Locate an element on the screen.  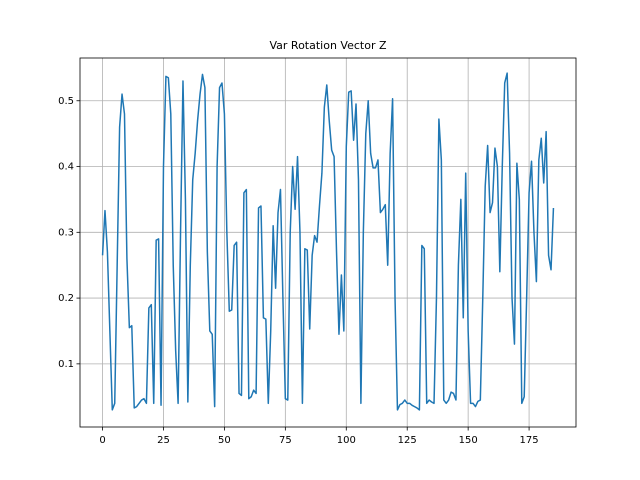
y-tick-label: 0.2 is located at coordinates (66, 298).